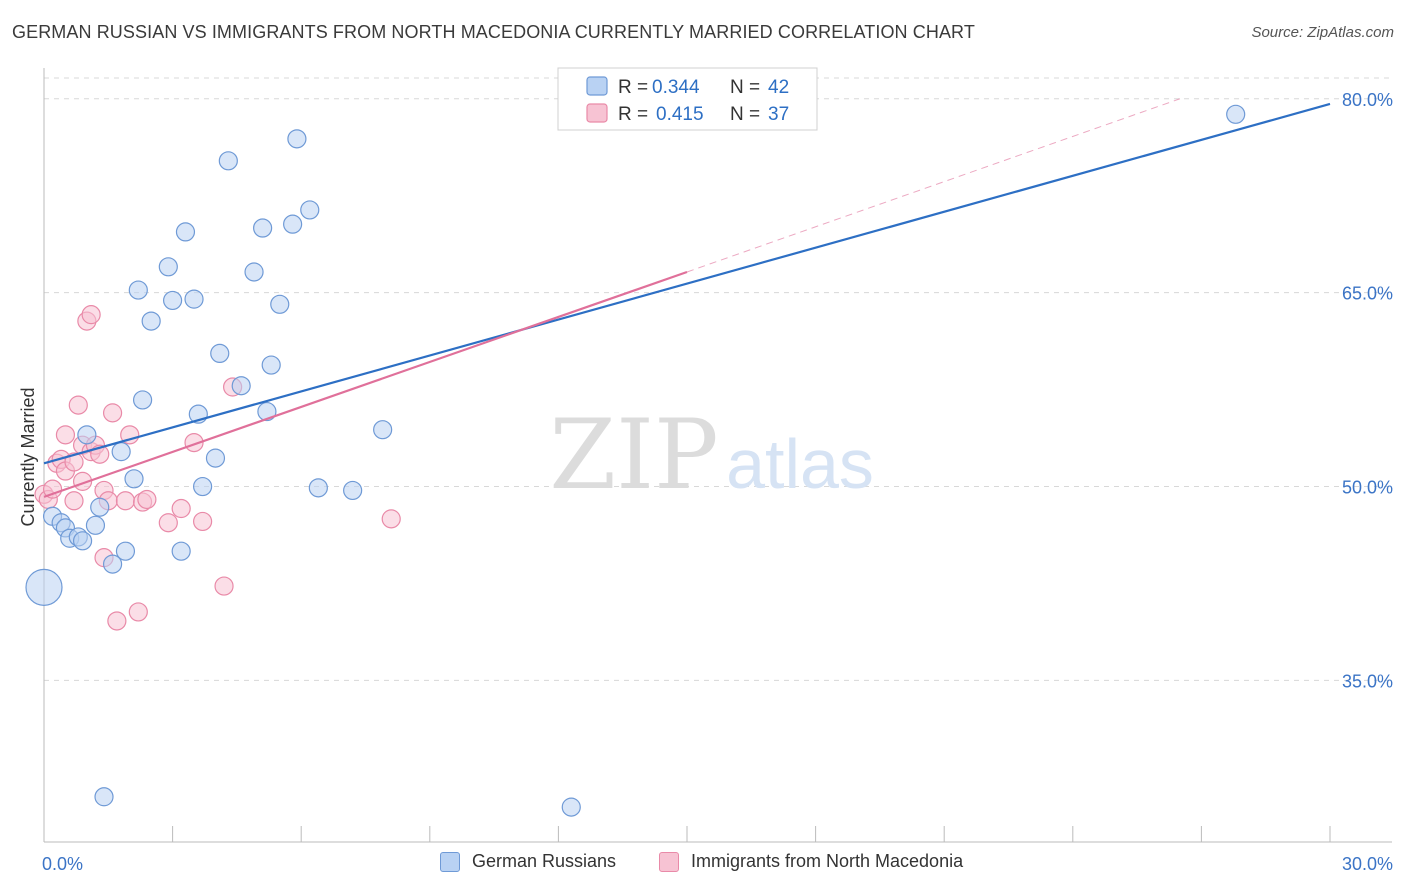 The width and height of the screenshot is (1406, 892). What do you see at coordinates (544, 861) in the screenshot?
I see `legend-bottom-label-blue: German Russians` at bounding box center [544, 861].